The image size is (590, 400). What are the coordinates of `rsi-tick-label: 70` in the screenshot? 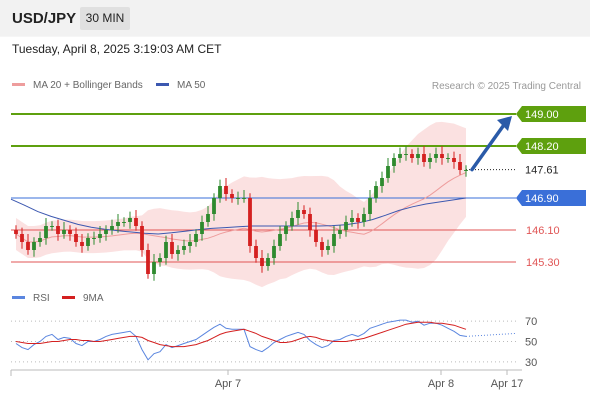 It's located at (531, 322).